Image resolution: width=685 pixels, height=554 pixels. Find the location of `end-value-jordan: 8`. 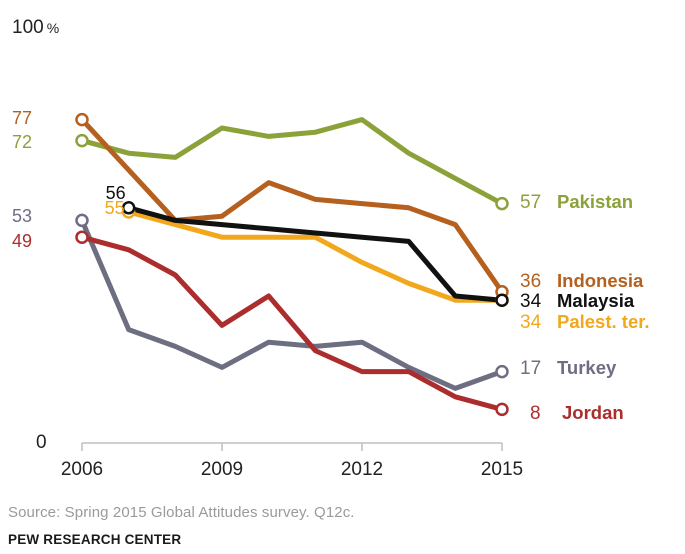

end-value-jordan: 8 is located at coordinates (535, 413).